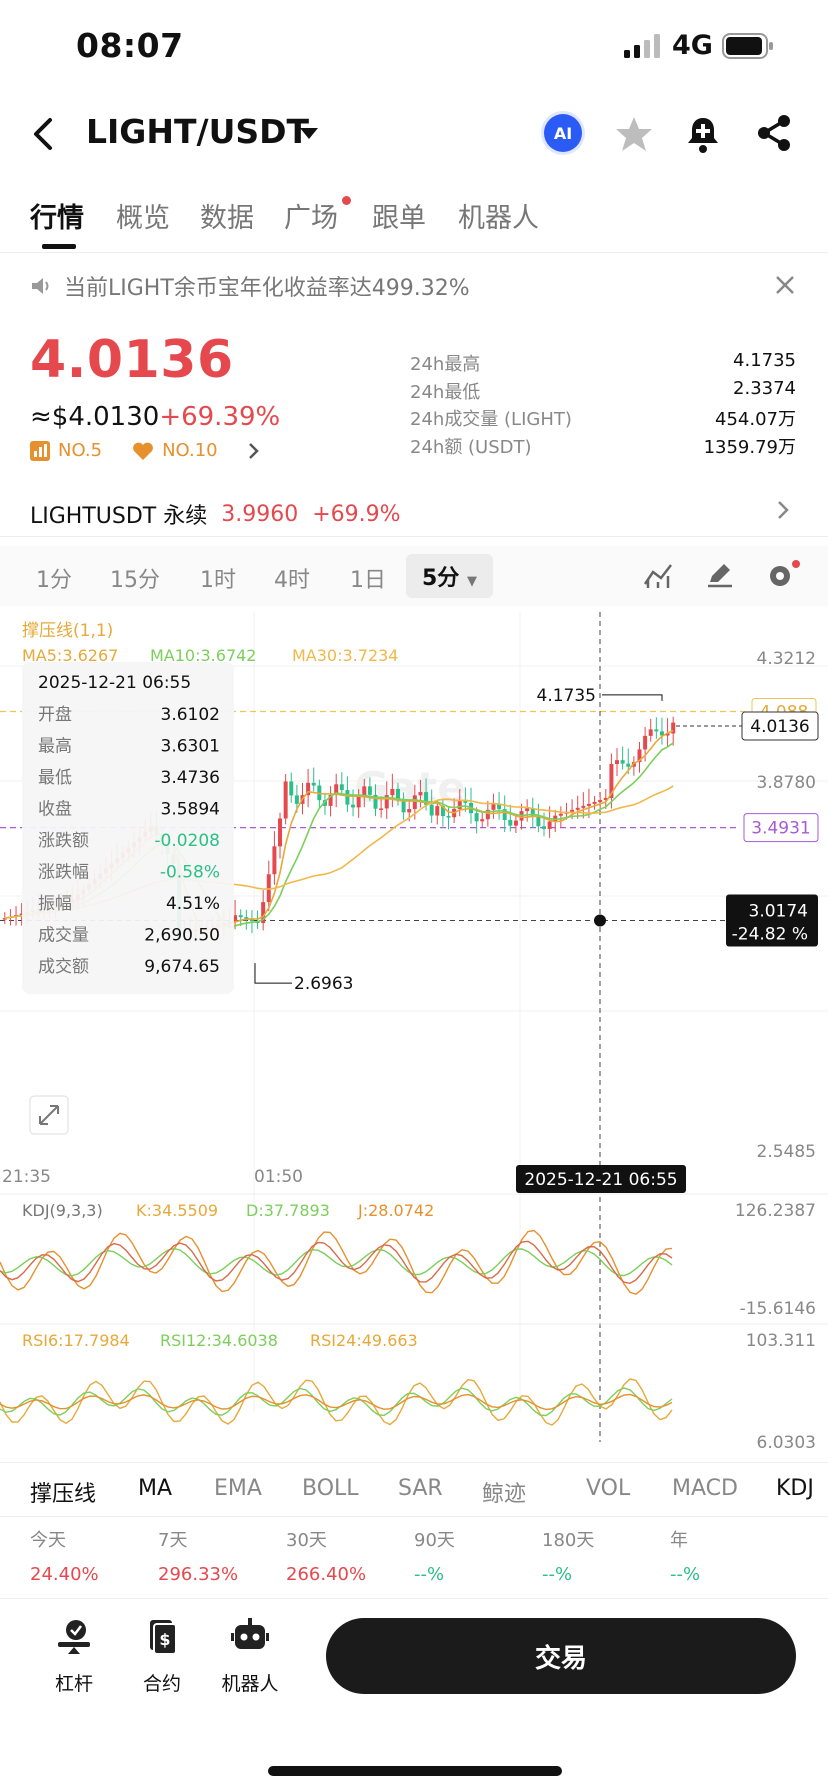  I want to click on kdj-j-label: J:28.0742, so click(395, 1210).